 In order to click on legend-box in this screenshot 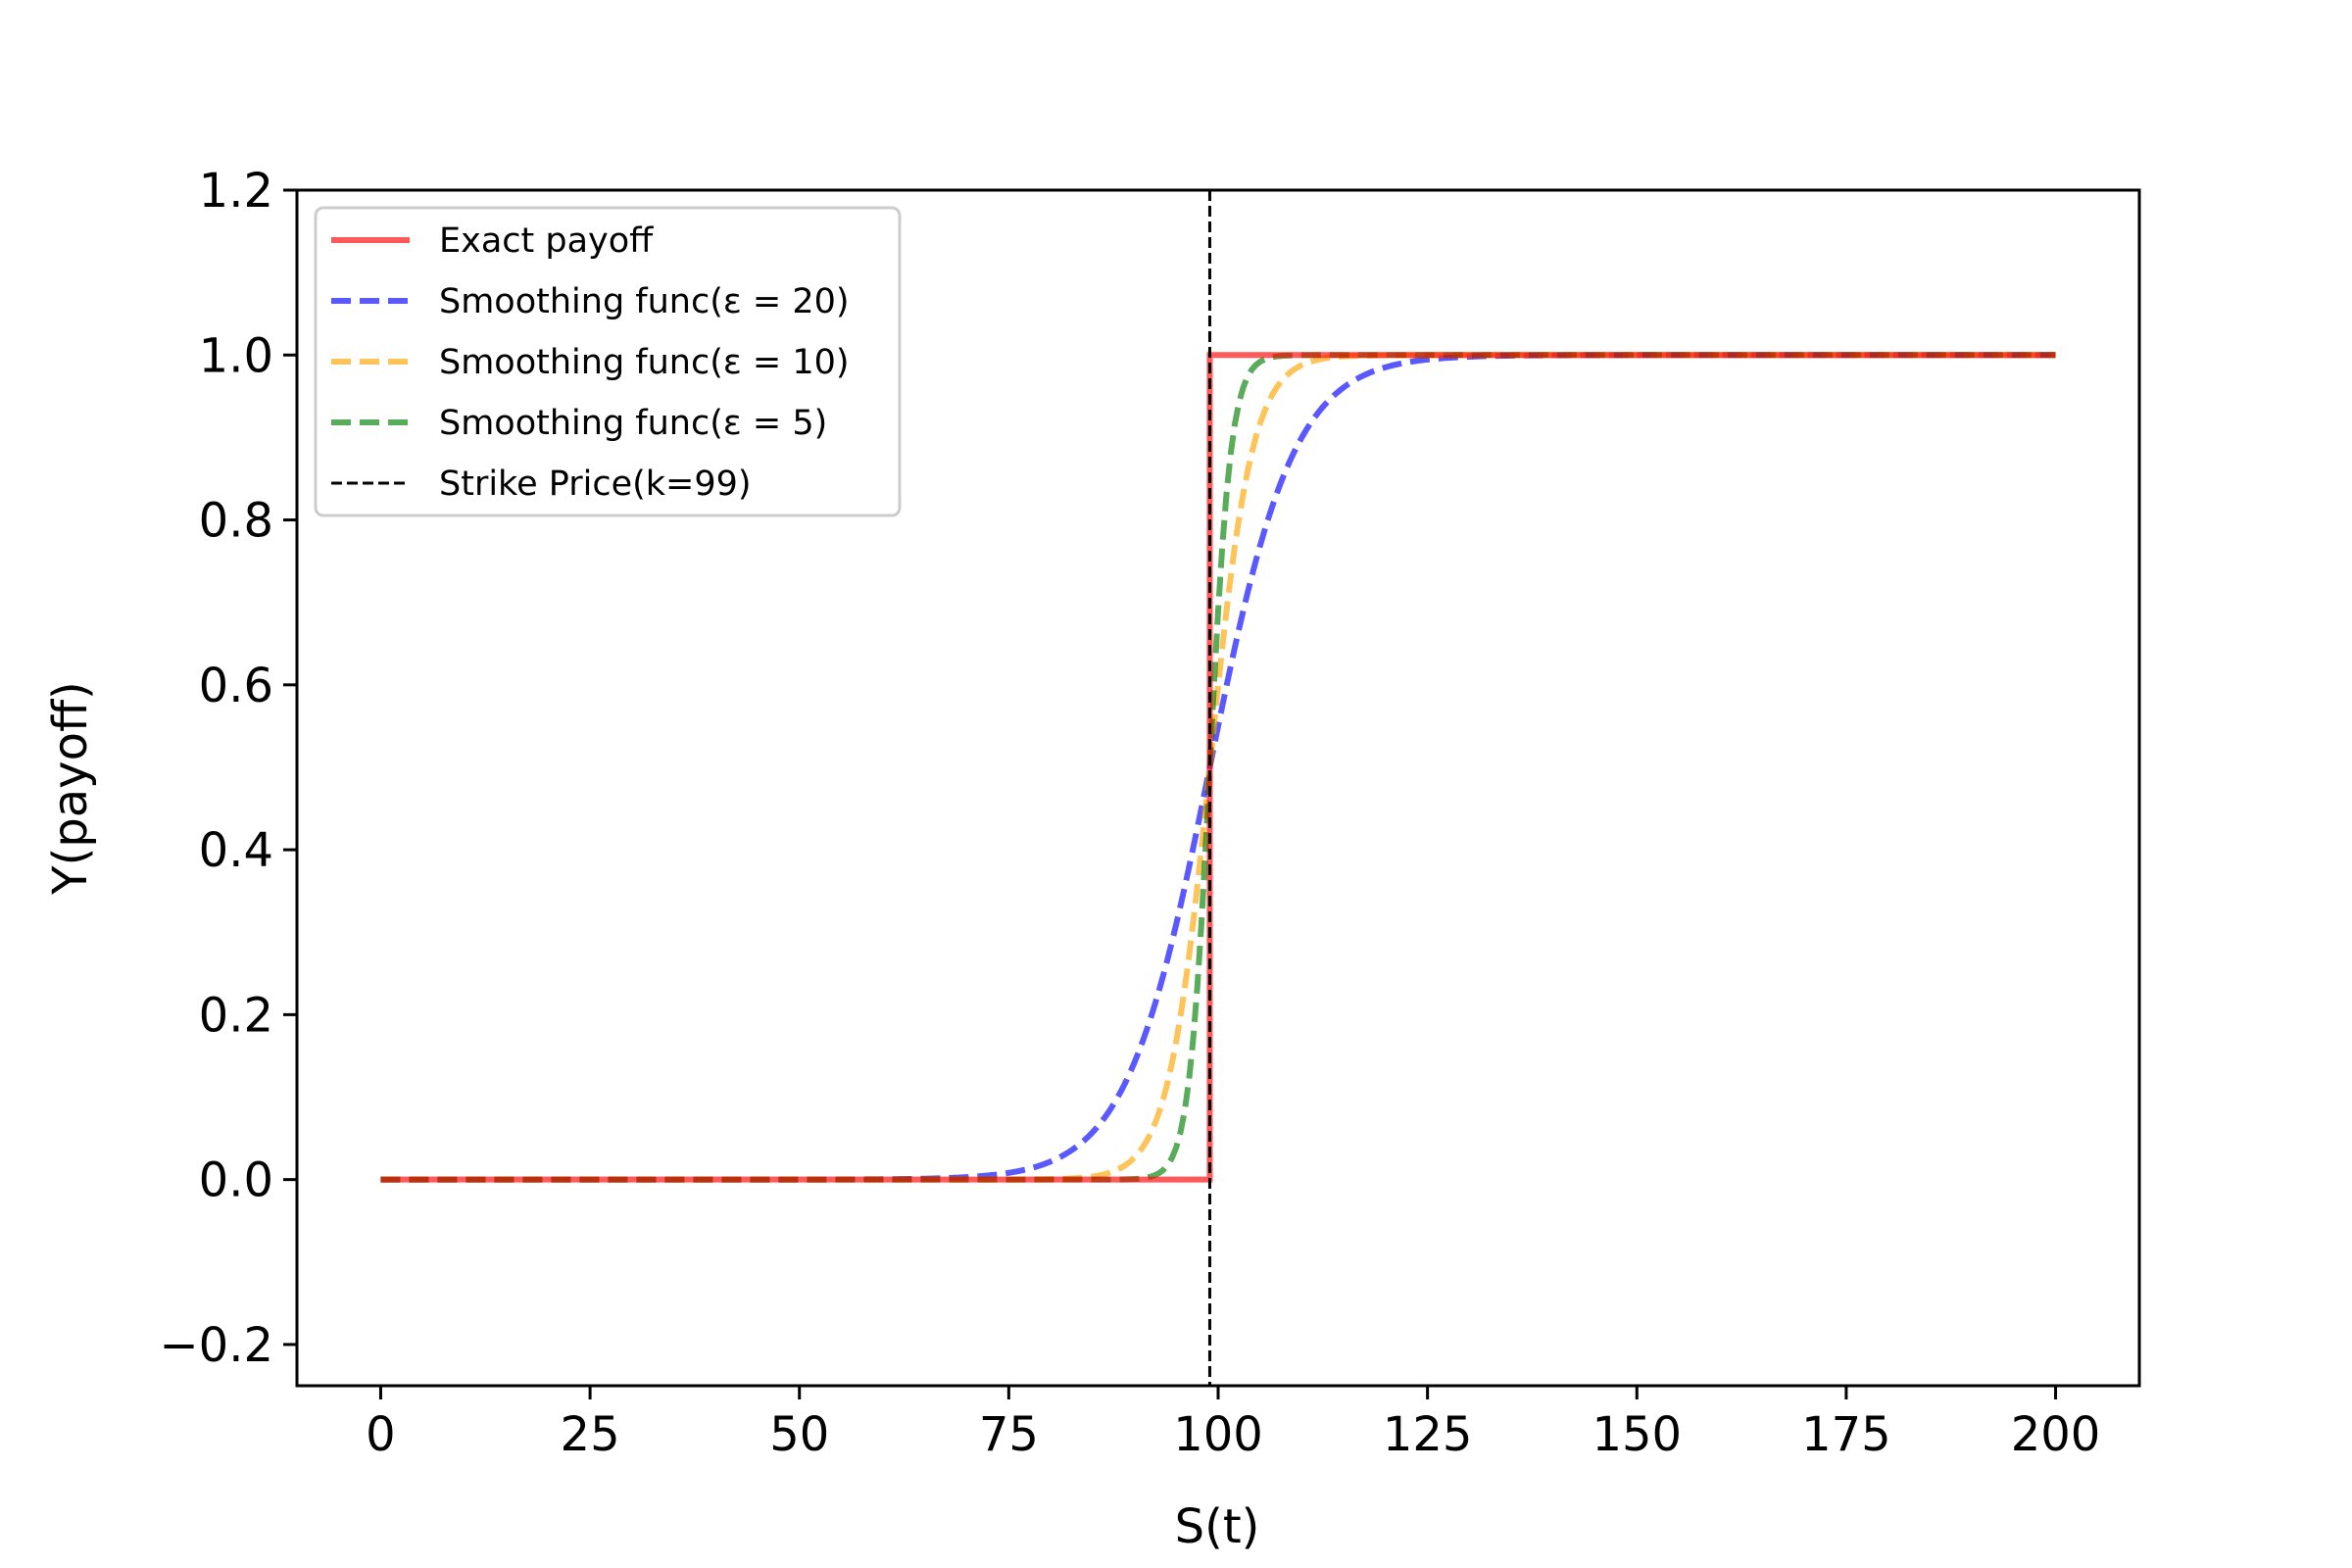, I will do `click(608, 361)`.